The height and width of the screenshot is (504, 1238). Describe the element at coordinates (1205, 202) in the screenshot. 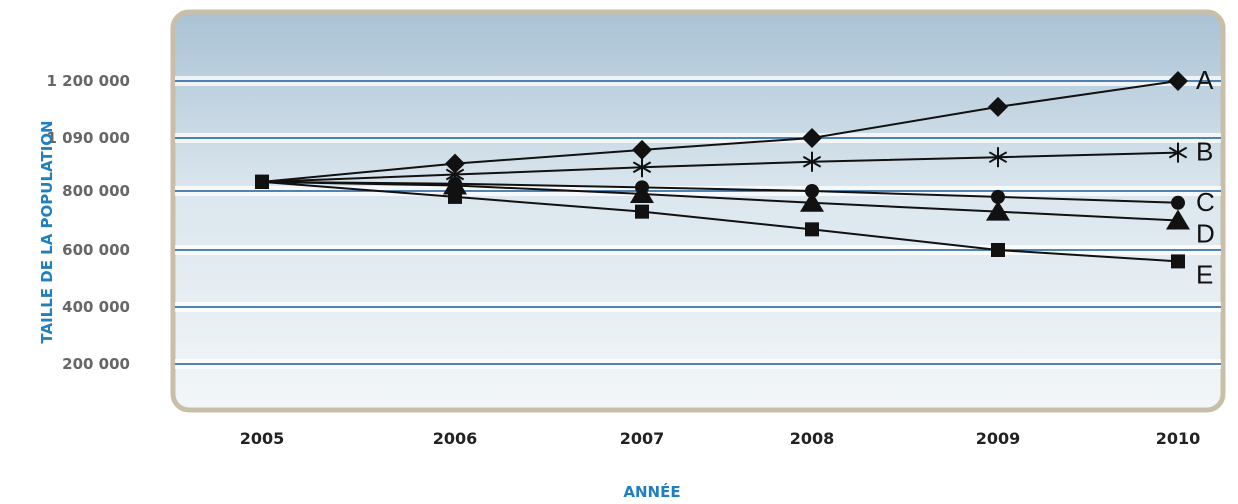

I see `series-label-c: C` at that location.